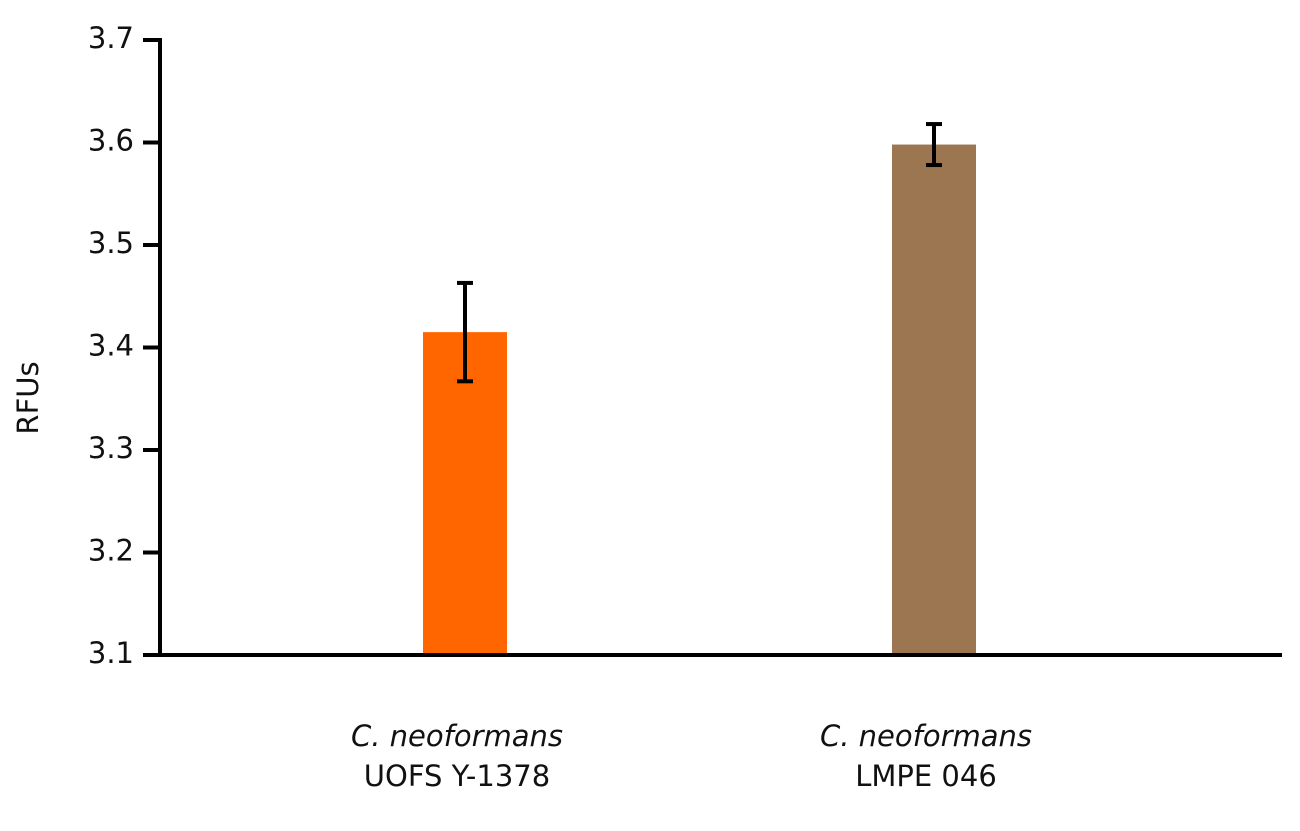 This screenshot has height=831, width=1300. Describe the element at coordinates (111, 243) in the screenshot. I see `y-tick-label: 3.5` at that location.